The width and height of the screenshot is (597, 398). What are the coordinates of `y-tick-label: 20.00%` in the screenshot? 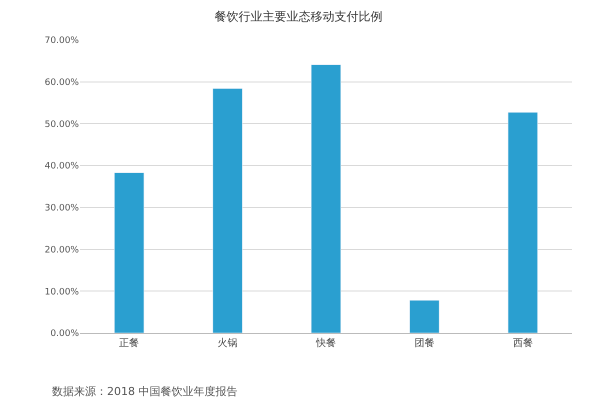 It's located at (62, 250).